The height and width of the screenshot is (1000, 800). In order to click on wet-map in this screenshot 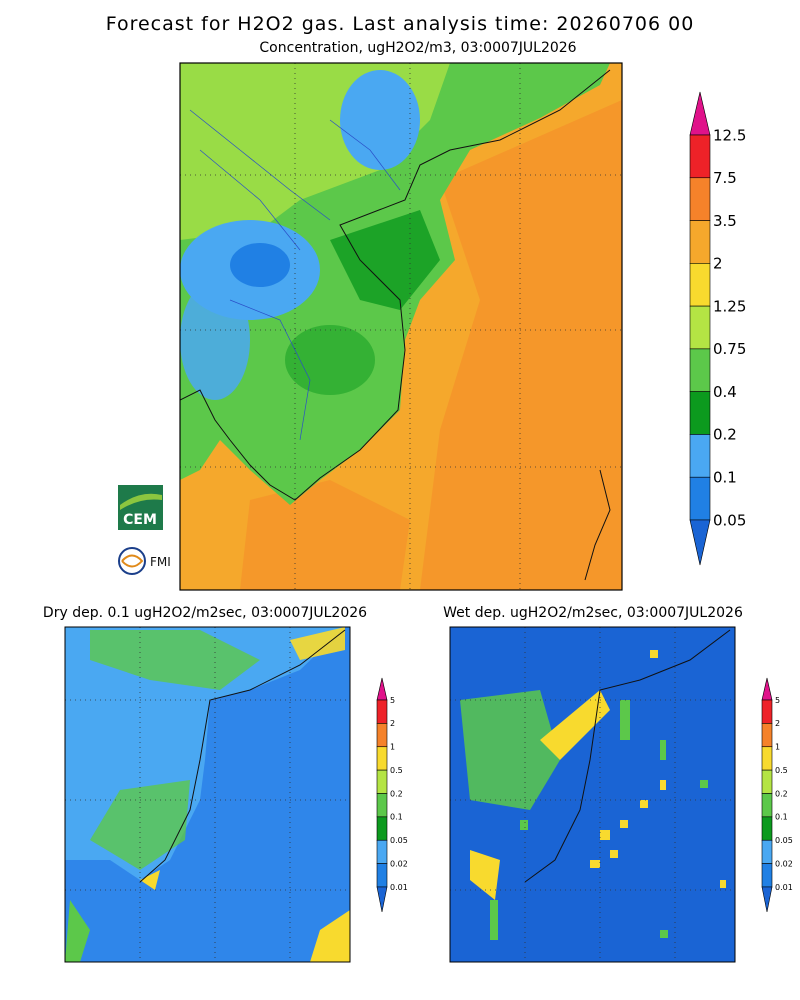, I will do `click(592, 794)`.